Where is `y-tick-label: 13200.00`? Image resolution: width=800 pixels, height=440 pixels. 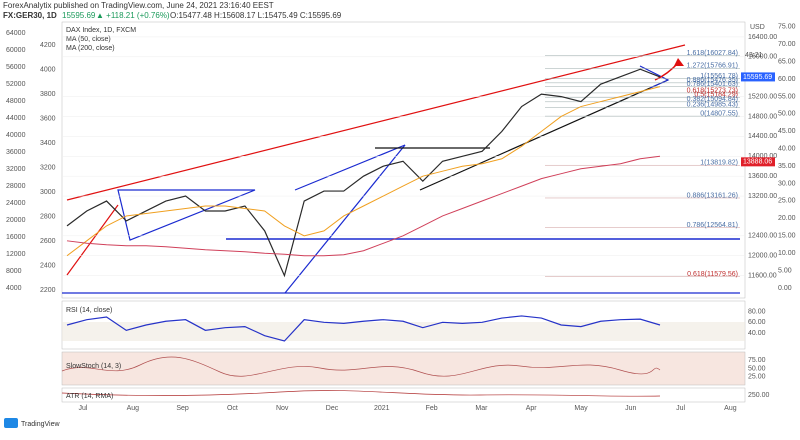
y-tick-label: 13200.00 is located at coordinates (762, 196).